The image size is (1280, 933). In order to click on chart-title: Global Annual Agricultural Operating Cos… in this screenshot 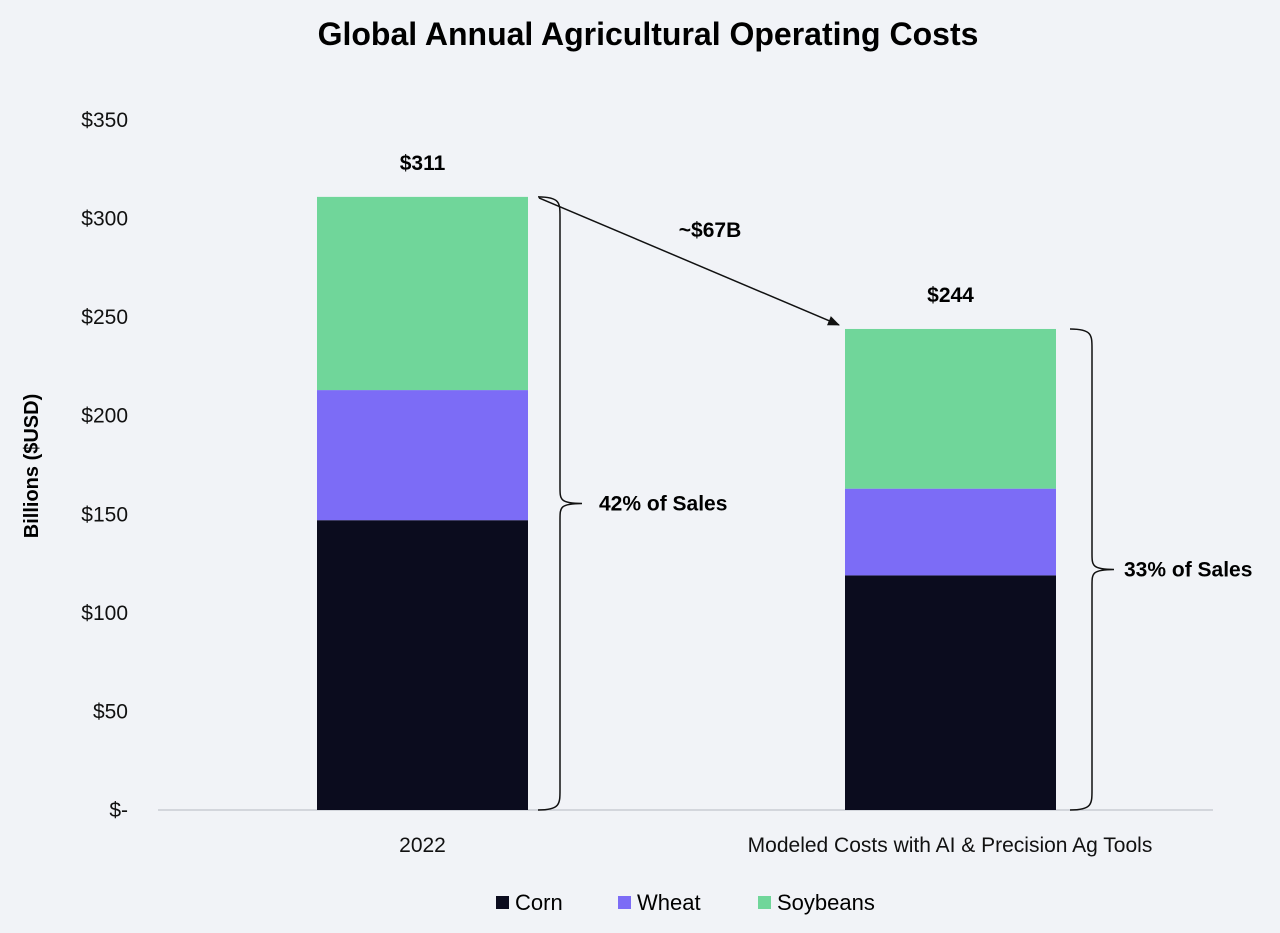, I will do `click(648, 34)`.